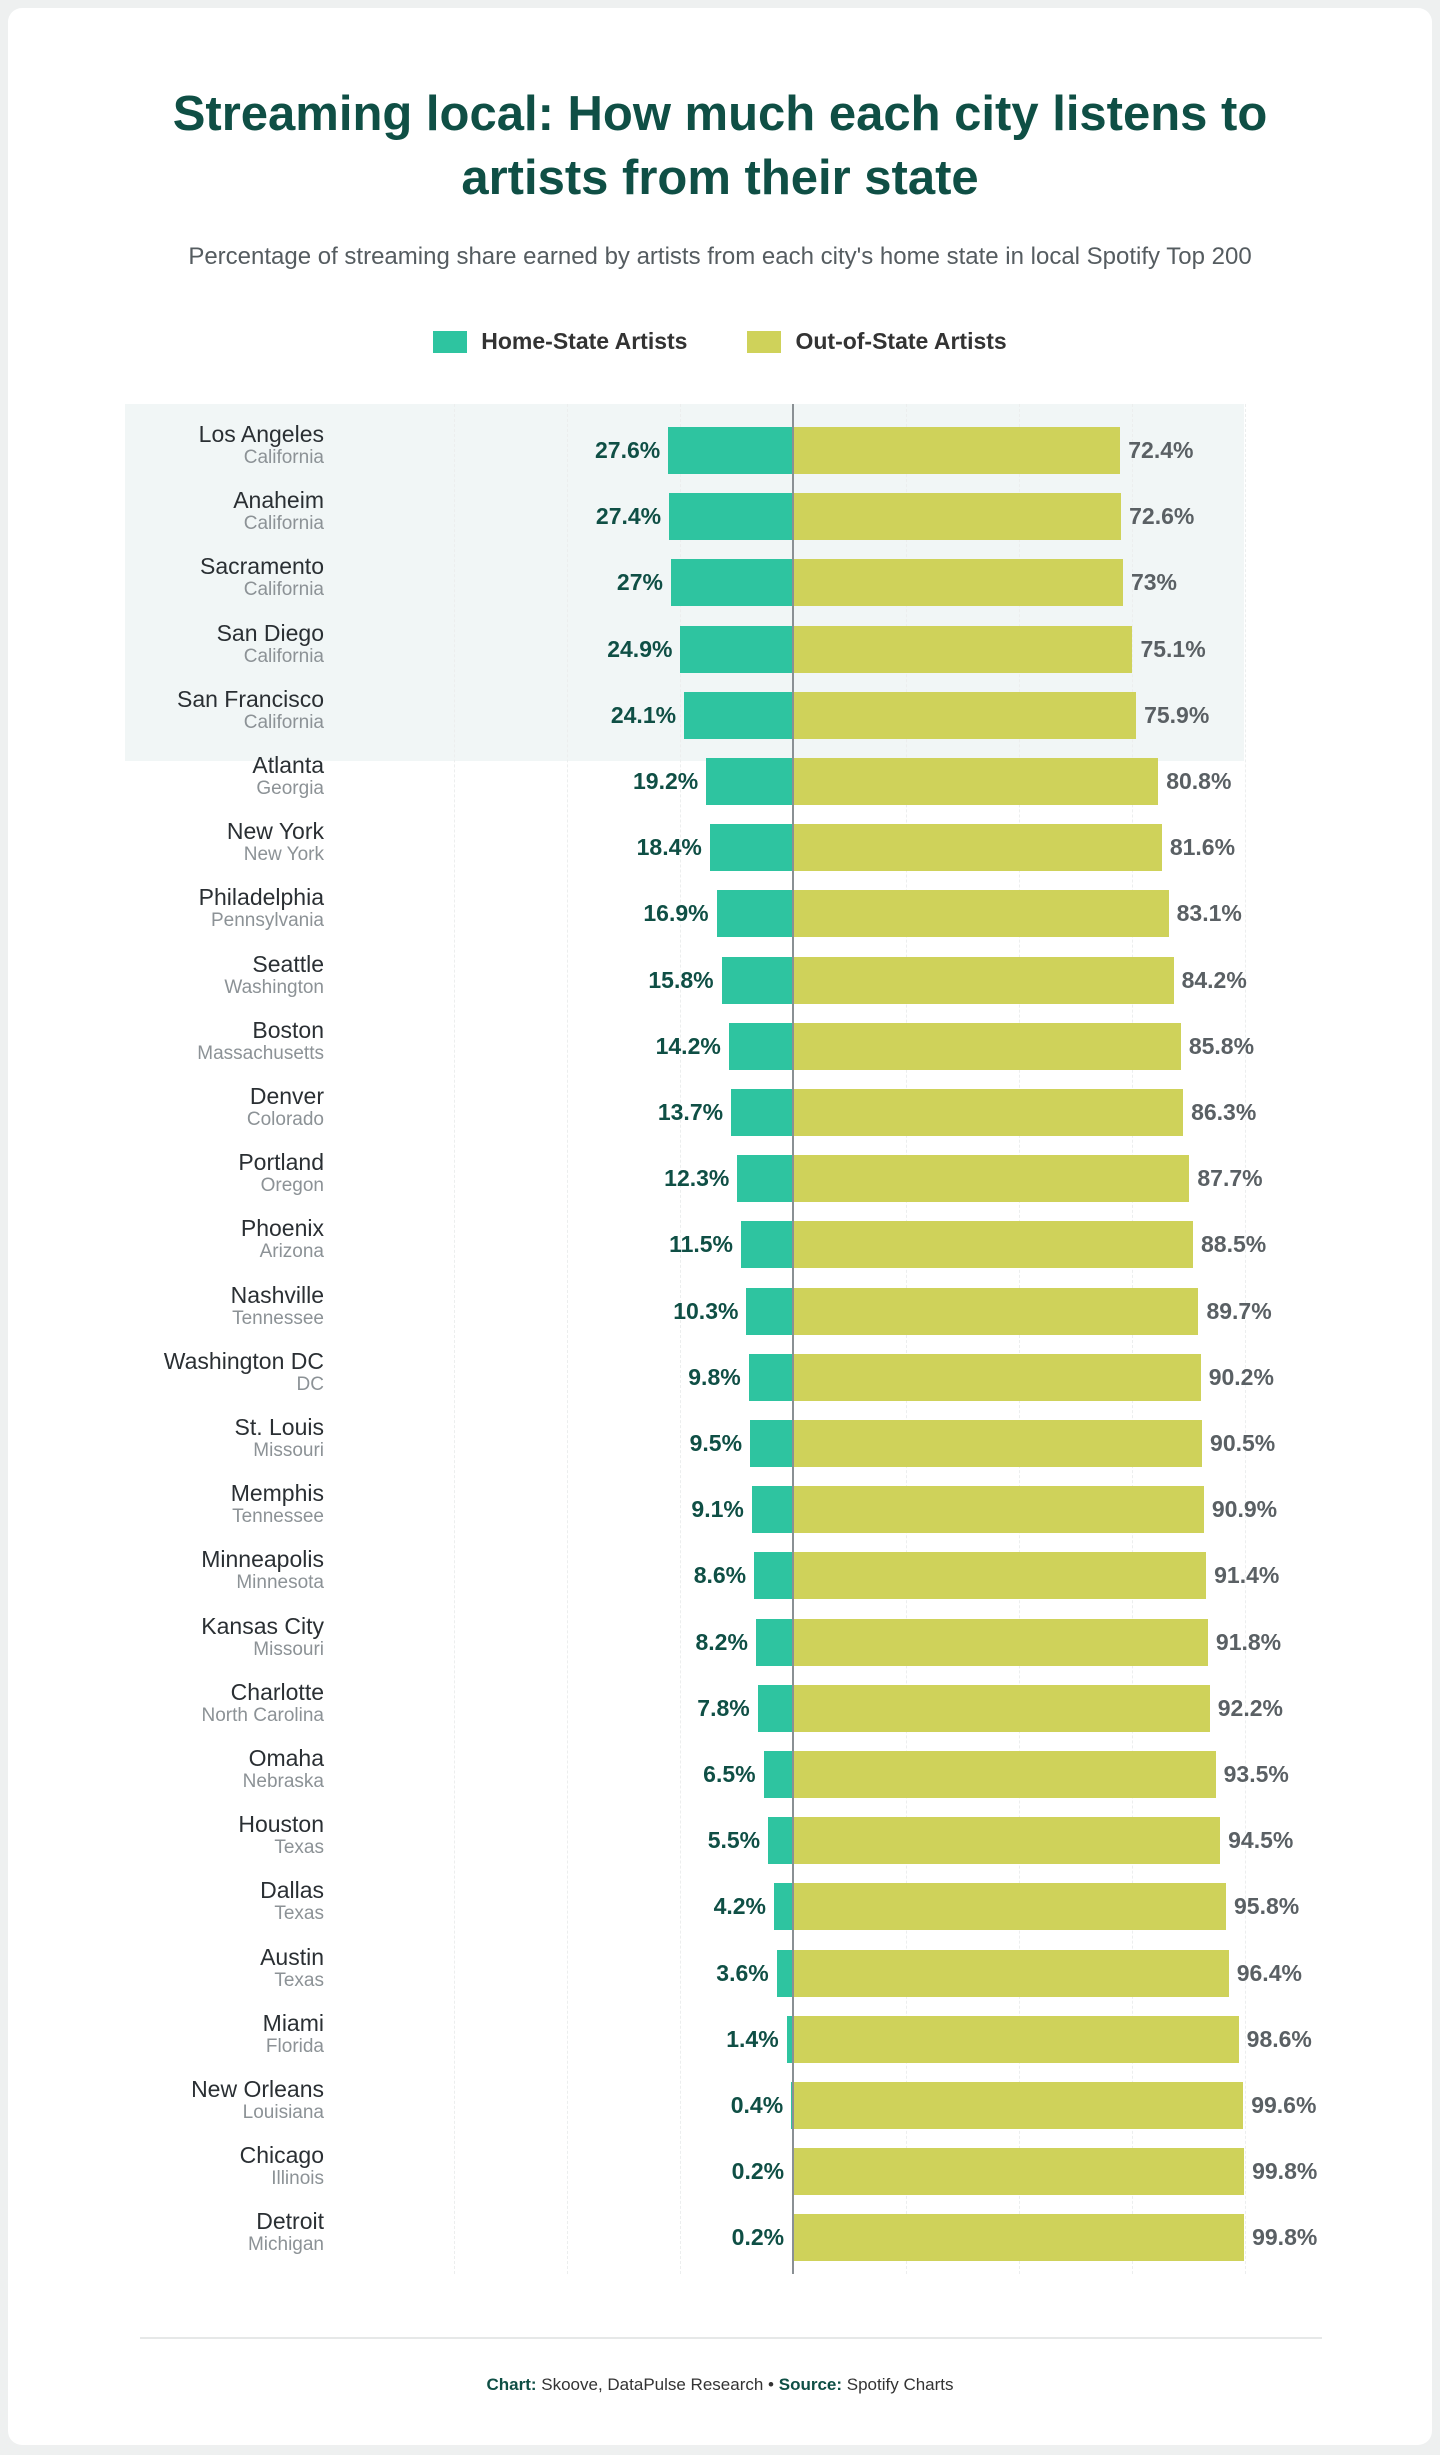 The height and width of the screenshot is (2455, 1440). I want to click on city-label: Austin, so click(292, 1956).